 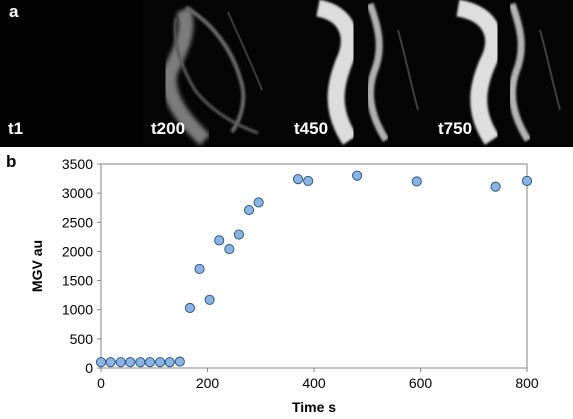 What do you see at coordinates (77, 281) in the screenshot?
I see `y-tick-label: 1500` at bounding box center [77, 281].